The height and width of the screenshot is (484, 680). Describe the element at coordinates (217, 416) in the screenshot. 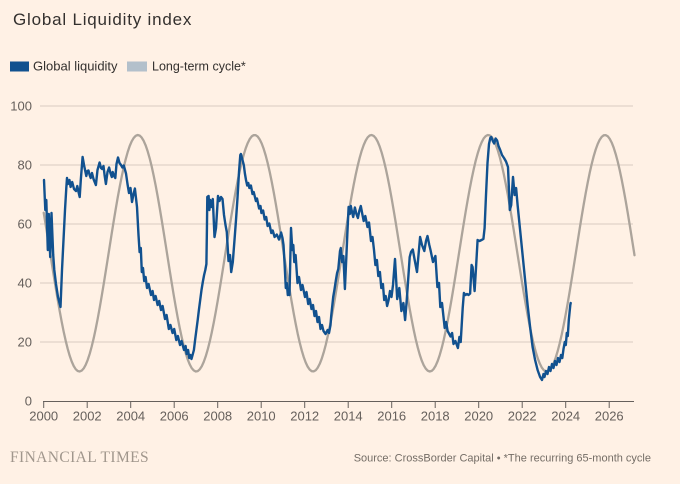

I see `svg-text: 2008` at that location.